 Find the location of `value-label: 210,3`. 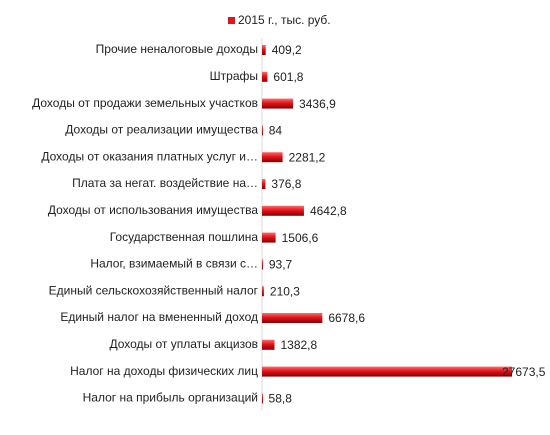

value-label: 210,3 is located at coordinates (285, 291).